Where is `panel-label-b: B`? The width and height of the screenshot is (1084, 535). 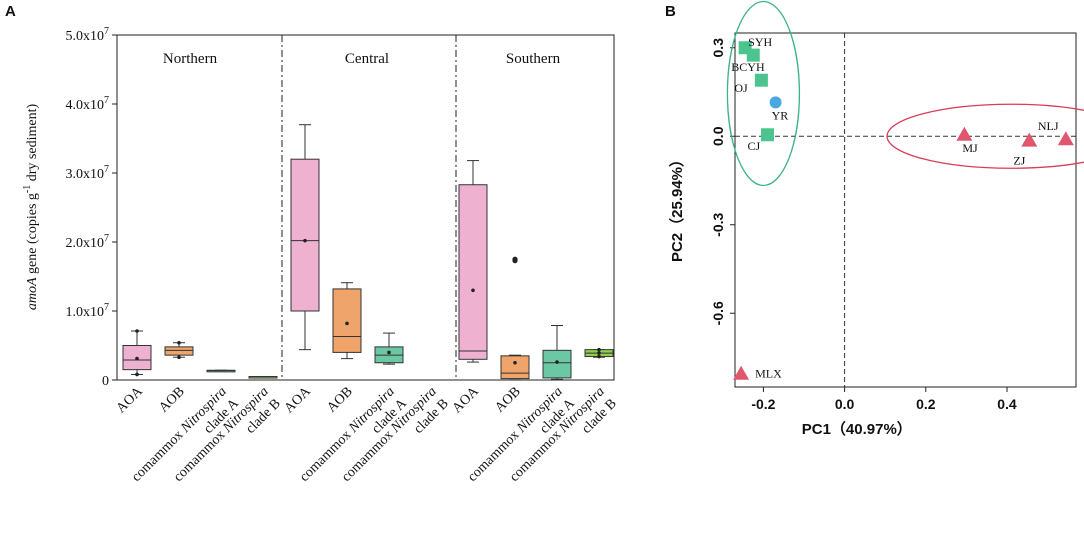
panel-label-b: B is located at coordinates (670, 11).